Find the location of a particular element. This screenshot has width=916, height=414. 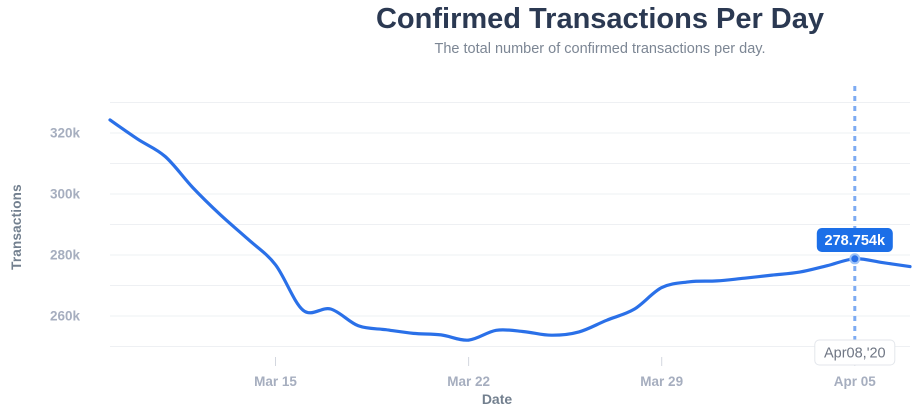

x-axis-title: Date is located at coordinates (497, 399).